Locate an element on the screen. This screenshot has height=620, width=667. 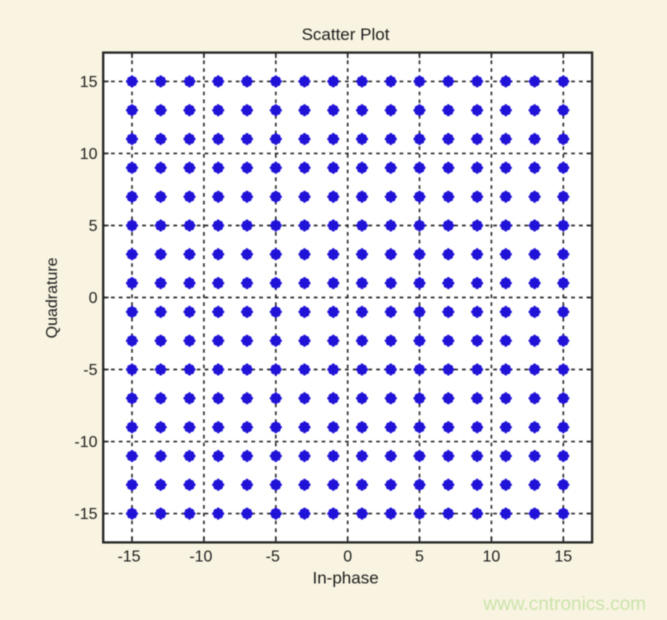
svg-text: Scatter Plot is located at coordinates (346, 34).